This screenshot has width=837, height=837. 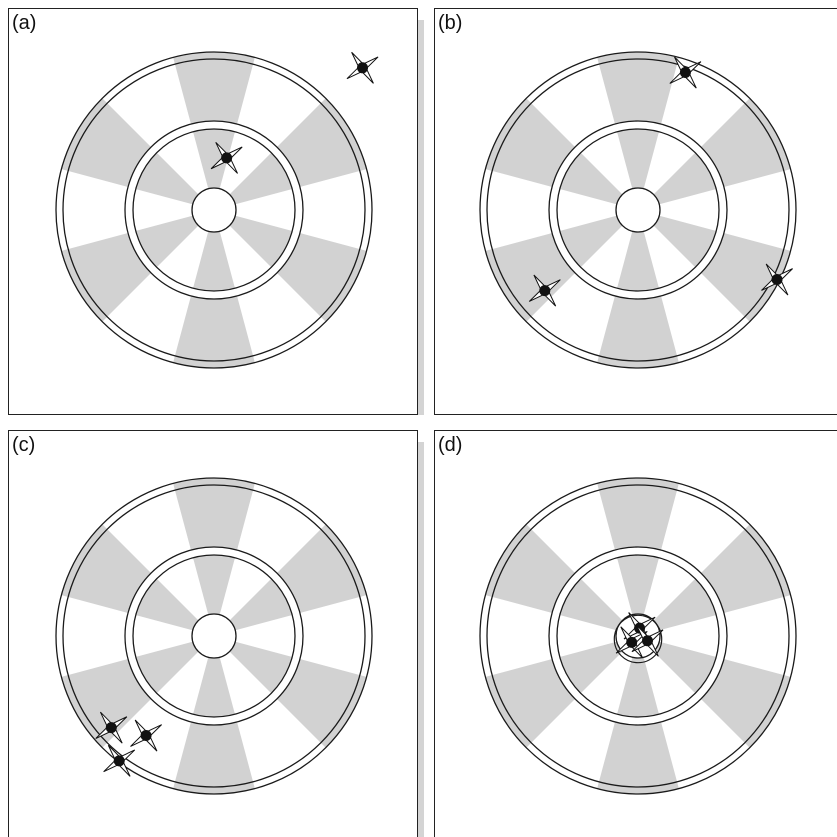 I want to click on group-circle, so click(x=638, y=639).